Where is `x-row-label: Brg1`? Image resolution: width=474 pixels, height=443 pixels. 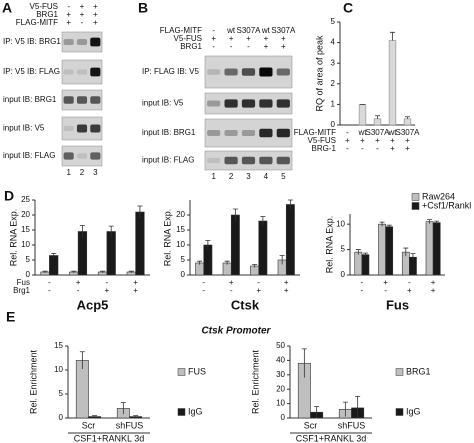
x-row-label: Brg1 is located at coordinates (21, 290).